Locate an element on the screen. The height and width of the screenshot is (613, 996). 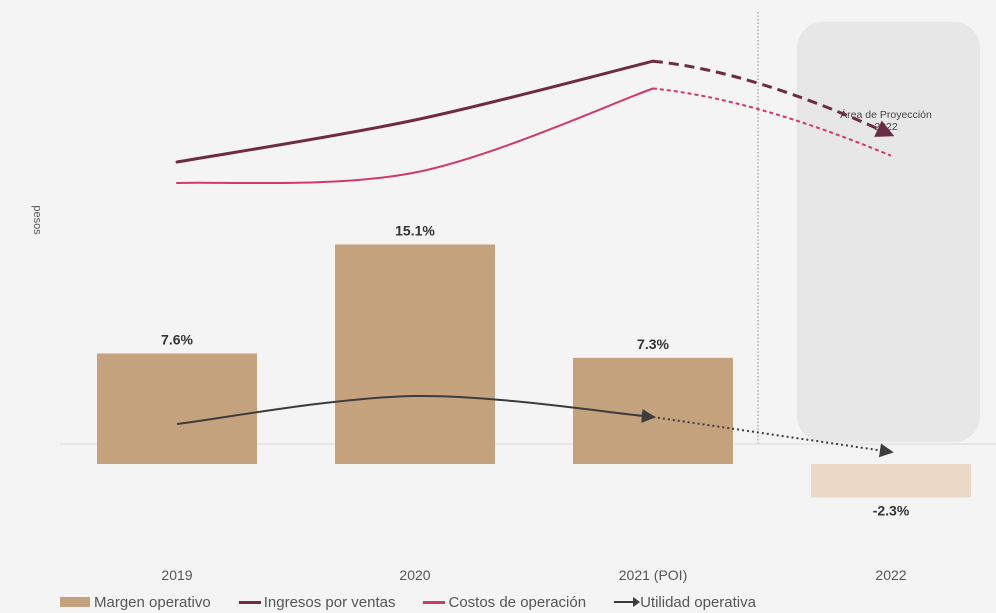
x-tick-2019: 2019 is located at coordinates (176, 575).